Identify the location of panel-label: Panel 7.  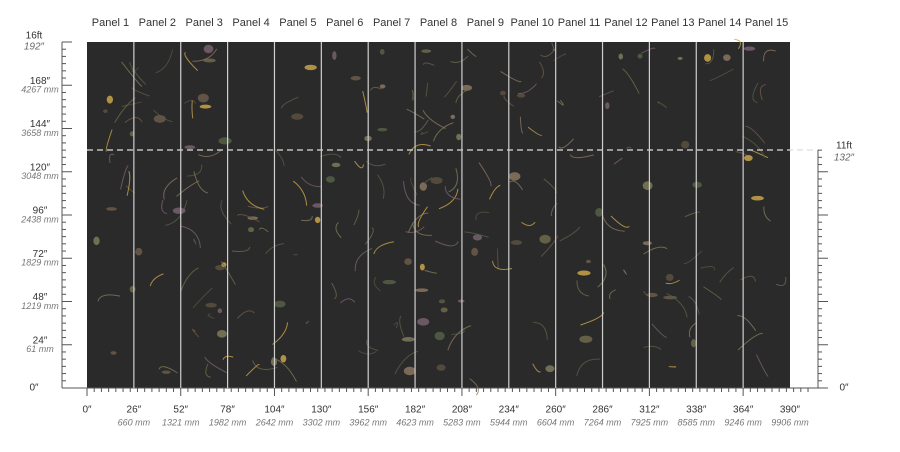
(391, 23).